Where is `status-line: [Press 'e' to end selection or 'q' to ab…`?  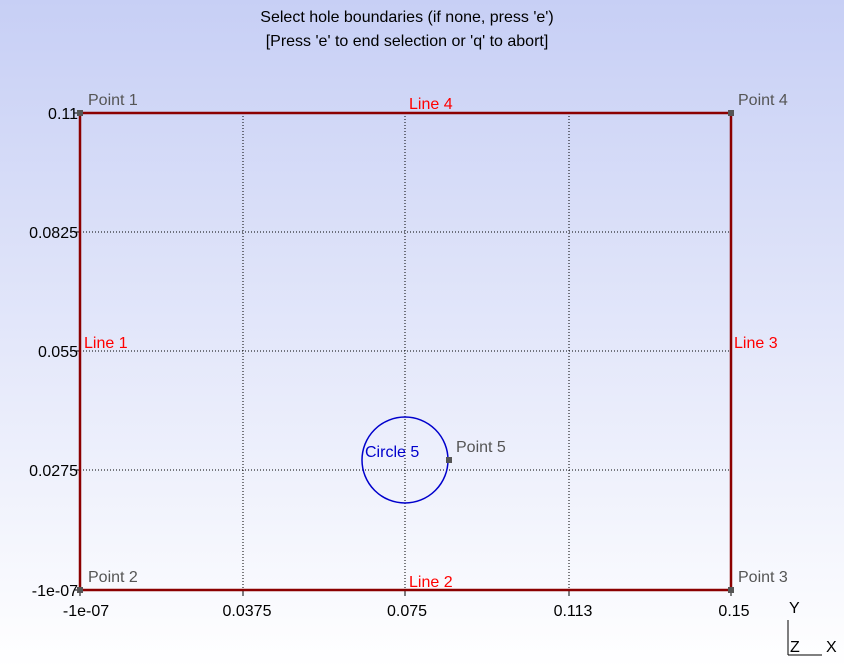 status-line: [Press 'e' to end selection or 'q' to ab… is located at coordinates (407, 41).